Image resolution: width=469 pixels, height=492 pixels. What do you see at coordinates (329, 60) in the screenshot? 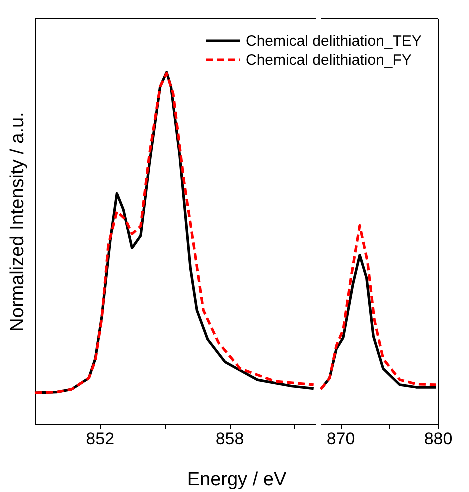
I see `legend-label: Chemical delithiation_FY` at bounding box center [329, 60].